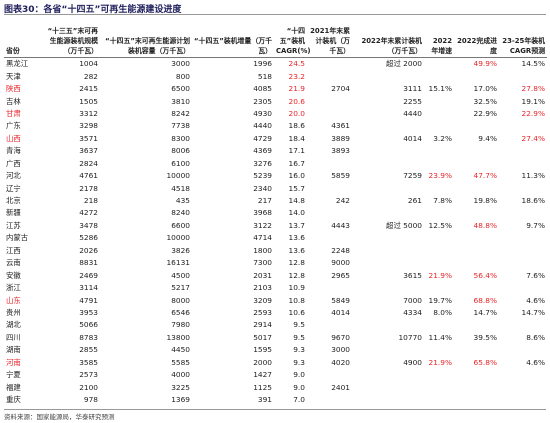  Describe the element at coordinates (13, 300) in the screenshot. I see `province-cell: 山东` at that location.